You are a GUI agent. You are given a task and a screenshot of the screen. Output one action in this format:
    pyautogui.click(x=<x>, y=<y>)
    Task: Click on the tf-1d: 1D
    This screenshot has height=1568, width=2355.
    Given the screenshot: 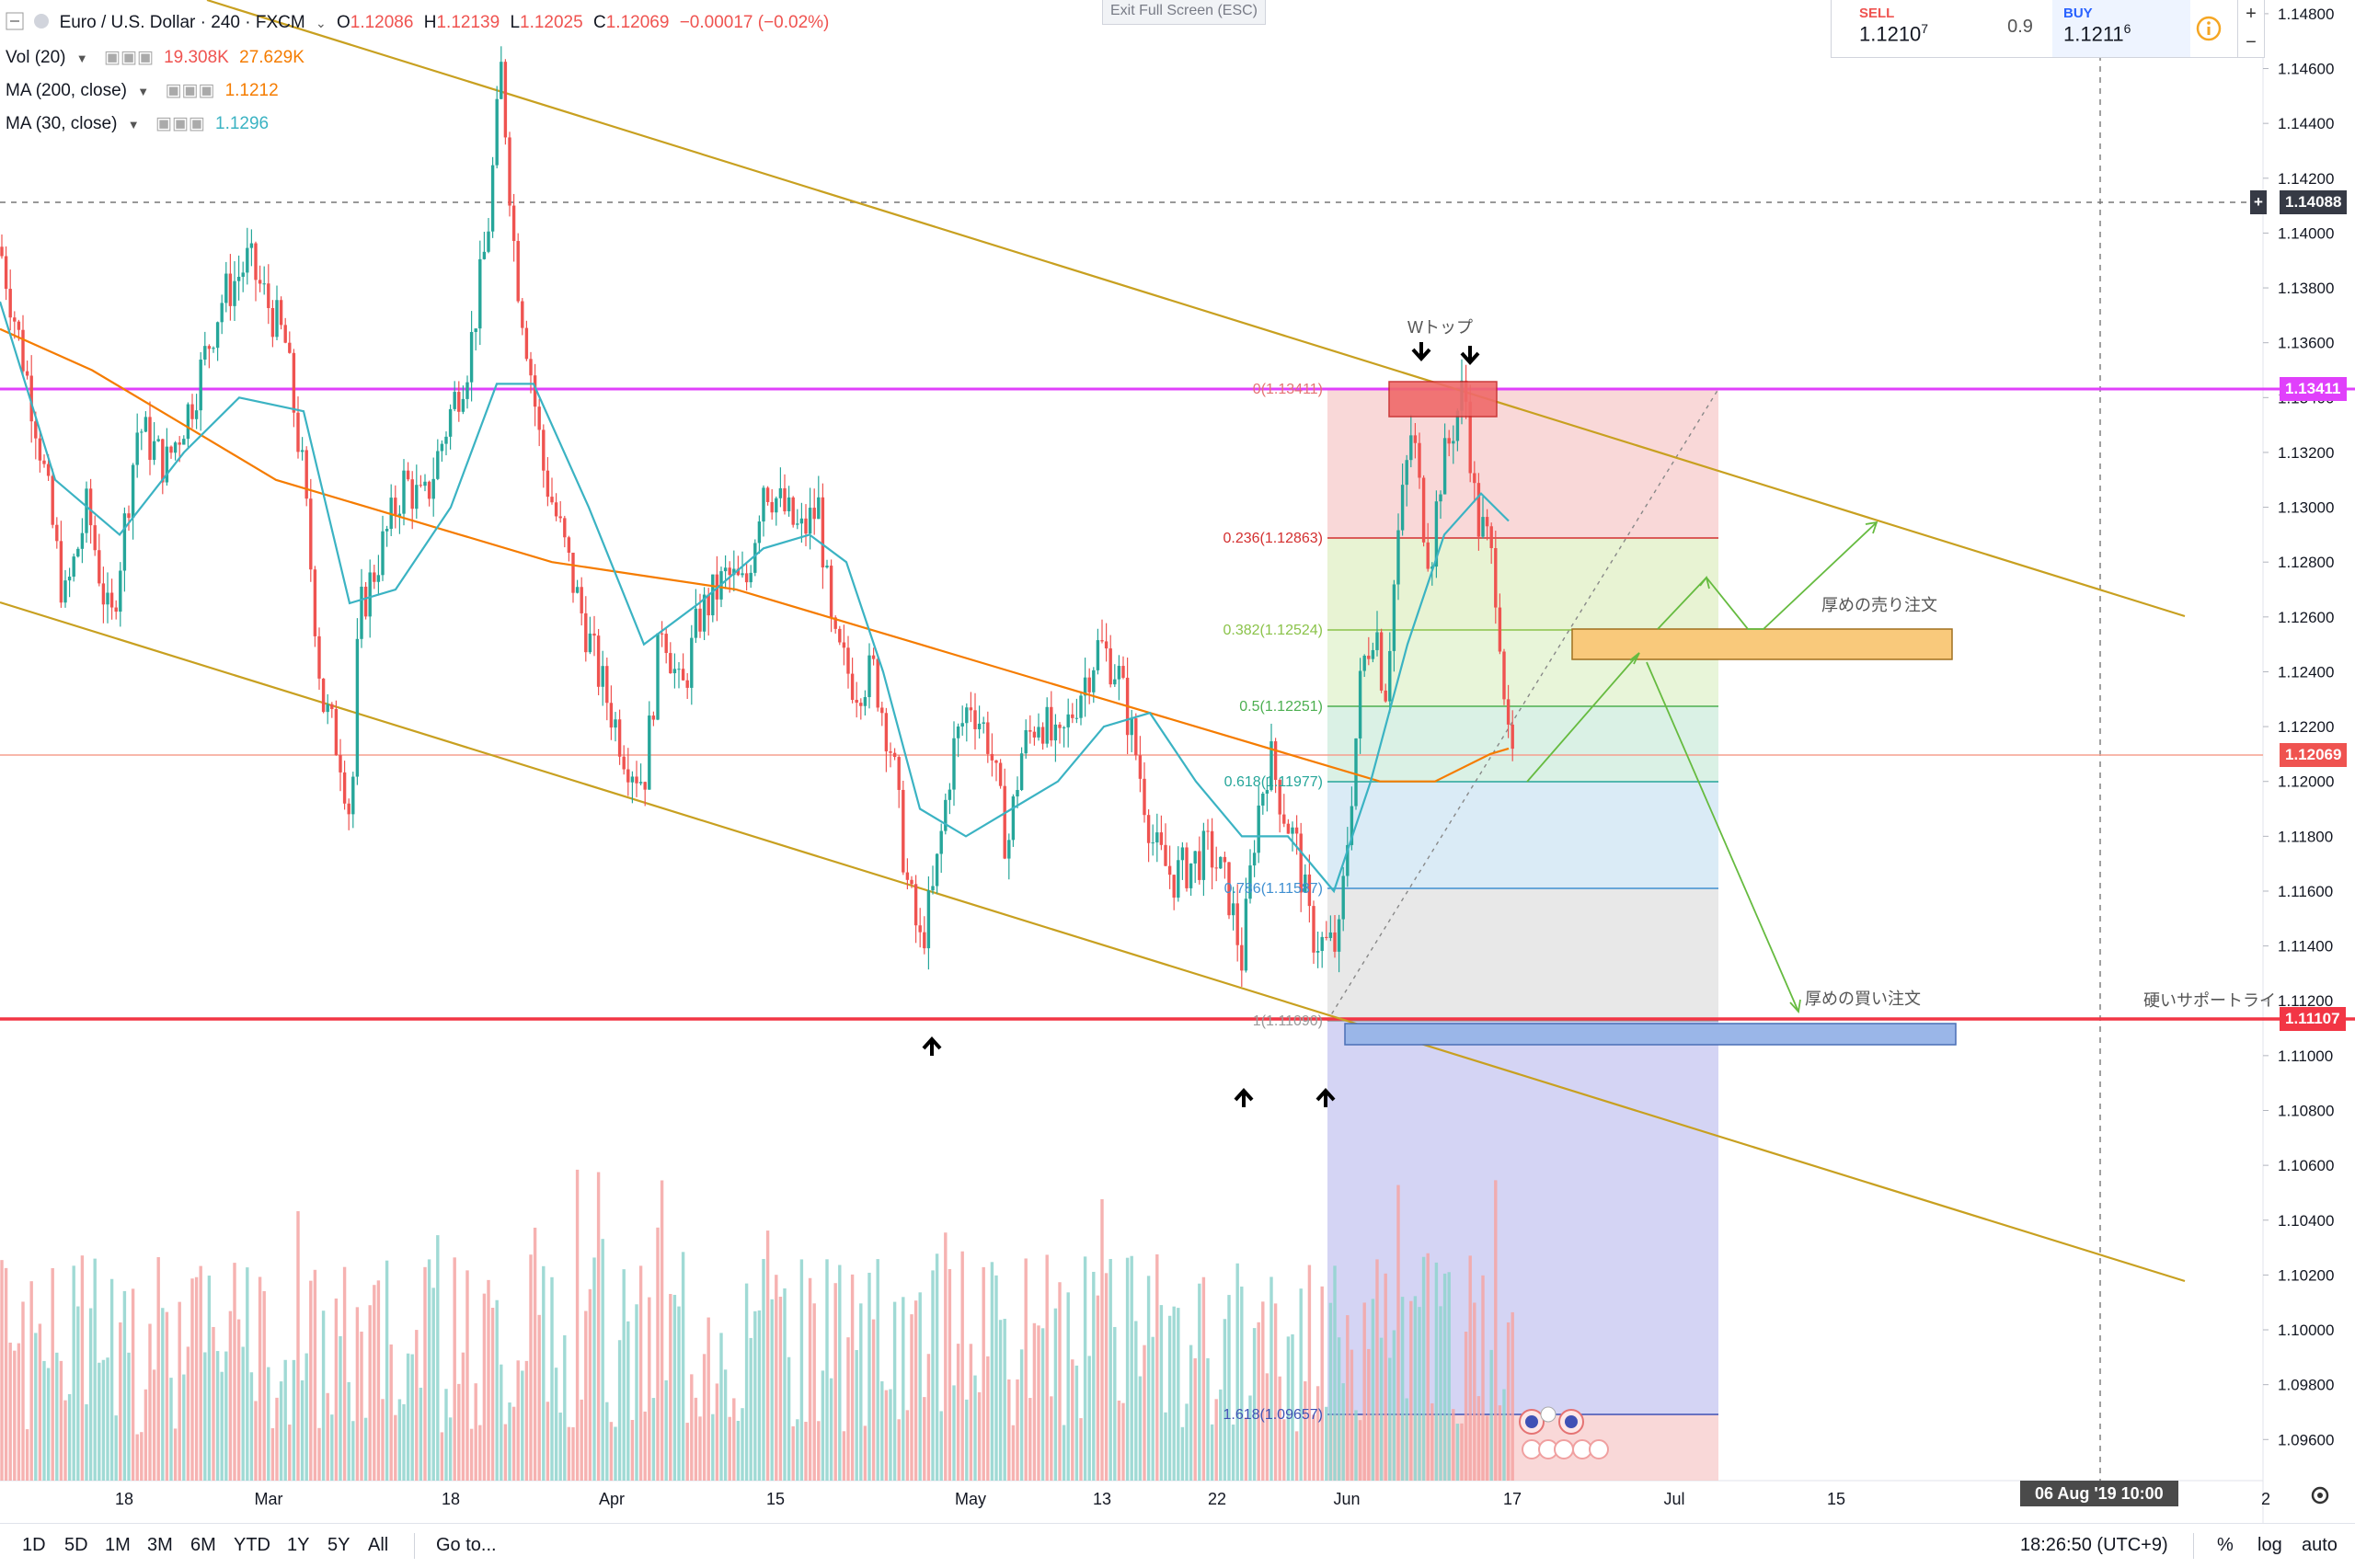 What is the action you would take?
    pyautogui.click(x=34, y=1545)
    